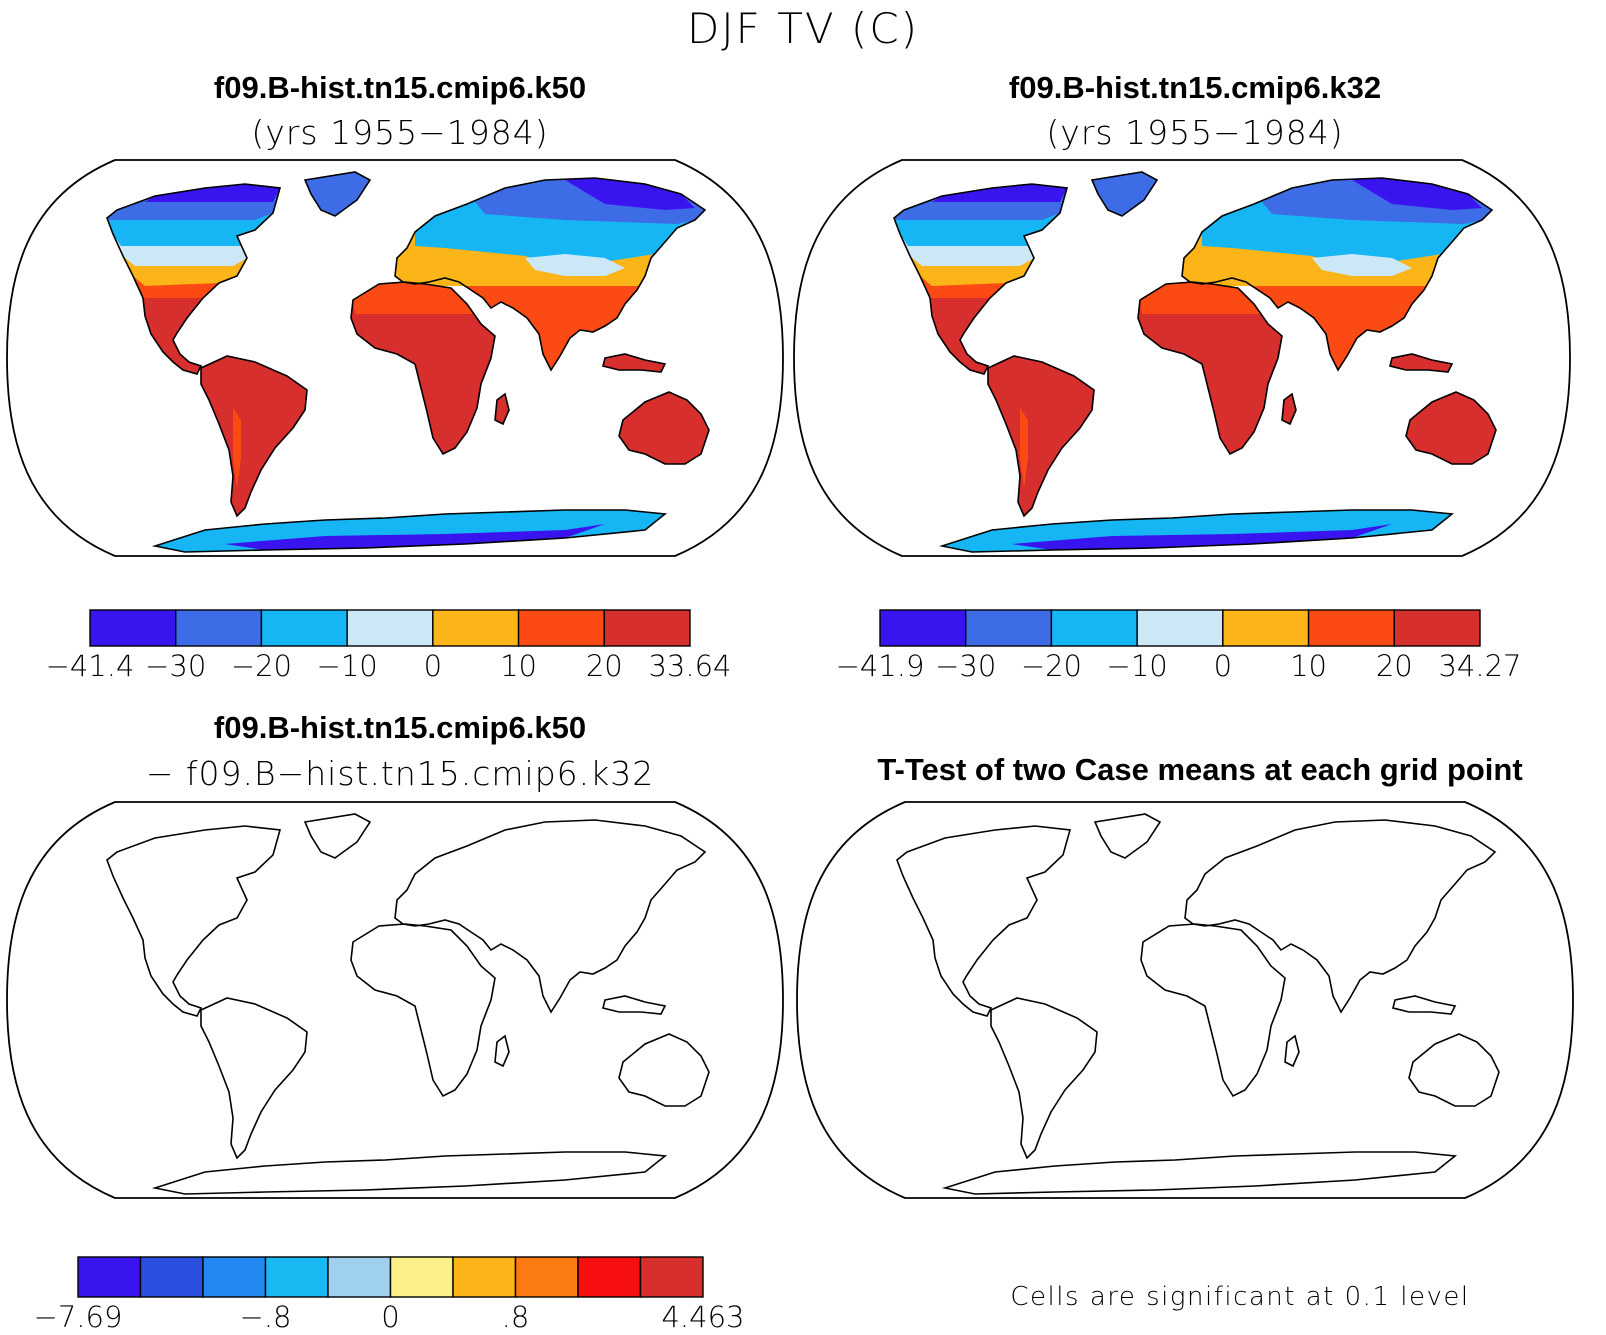 Image resolution: width=1606 pixels, height=1335 pixels. I want to click on panel1-map, so click(395, 358).